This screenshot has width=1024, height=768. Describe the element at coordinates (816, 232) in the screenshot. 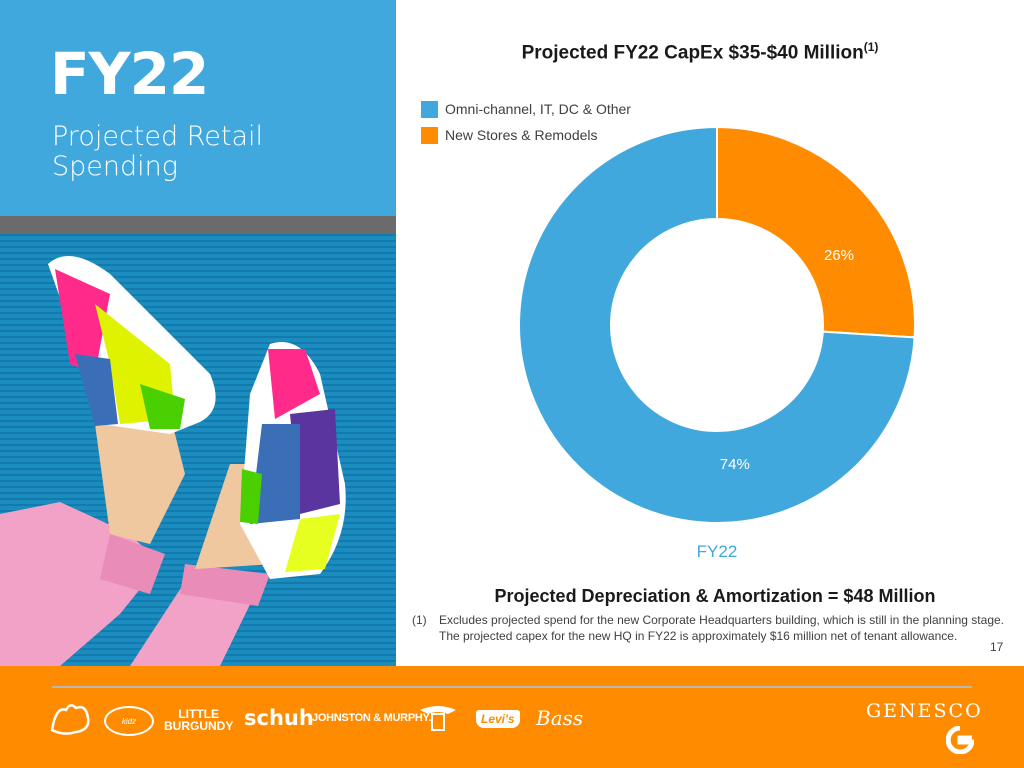

I see `slice-new-stores` at that location.